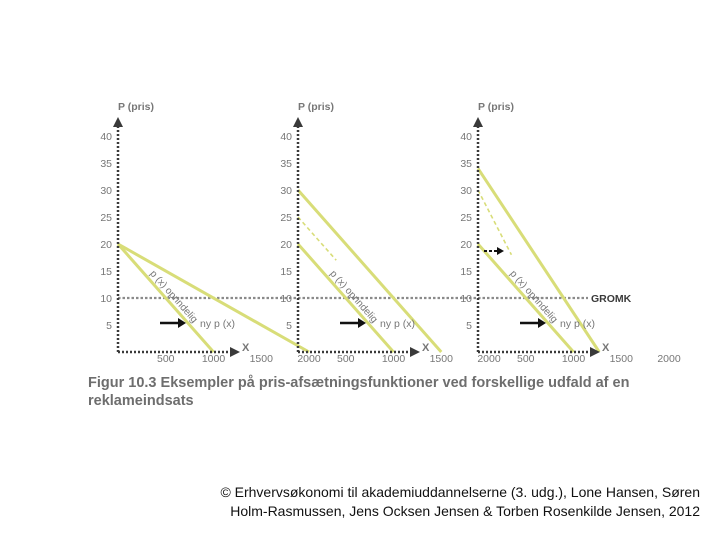 Image resolution: width=720 pixels, height=540 pixels. What do you see at coordinates (500, 251) in the screenshot?
I see `shift-arrow-small-head` at bounding box center [500, 251].